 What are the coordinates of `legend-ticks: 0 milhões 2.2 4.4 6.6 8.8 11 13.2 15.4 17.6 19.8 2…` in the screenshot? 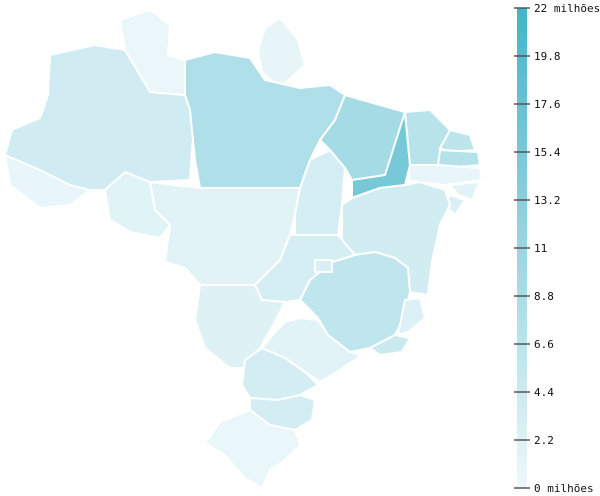 It's located at (557, 248).